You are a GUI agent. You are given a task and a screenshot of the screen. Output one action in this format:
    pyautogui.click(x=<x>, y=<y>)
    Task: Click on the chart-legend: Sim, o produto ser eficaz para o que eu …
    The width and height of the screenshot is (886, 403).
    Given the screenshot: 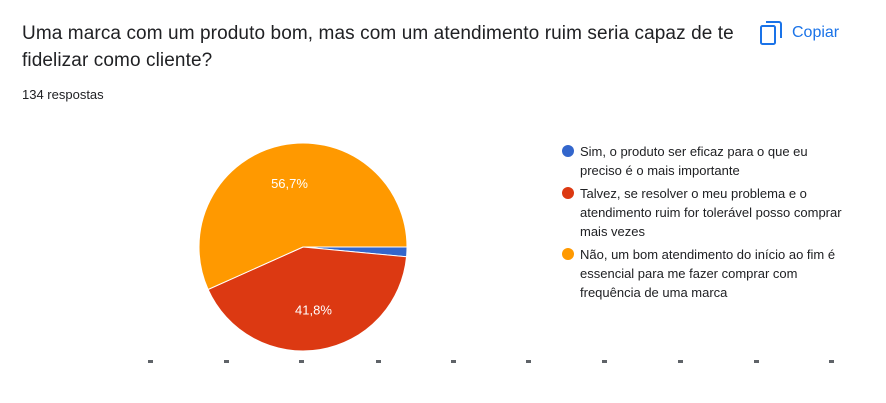 What is the action you would take?
    pyautogui.click(x=707, y=224)
    